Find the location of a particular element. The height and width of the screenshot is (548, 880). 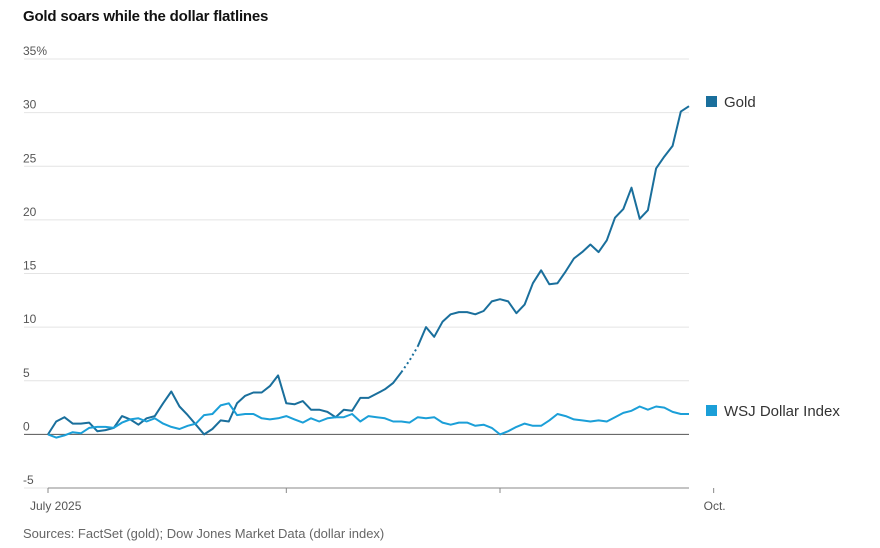

gold-legend-swatch is located at coordinates (711, 101).